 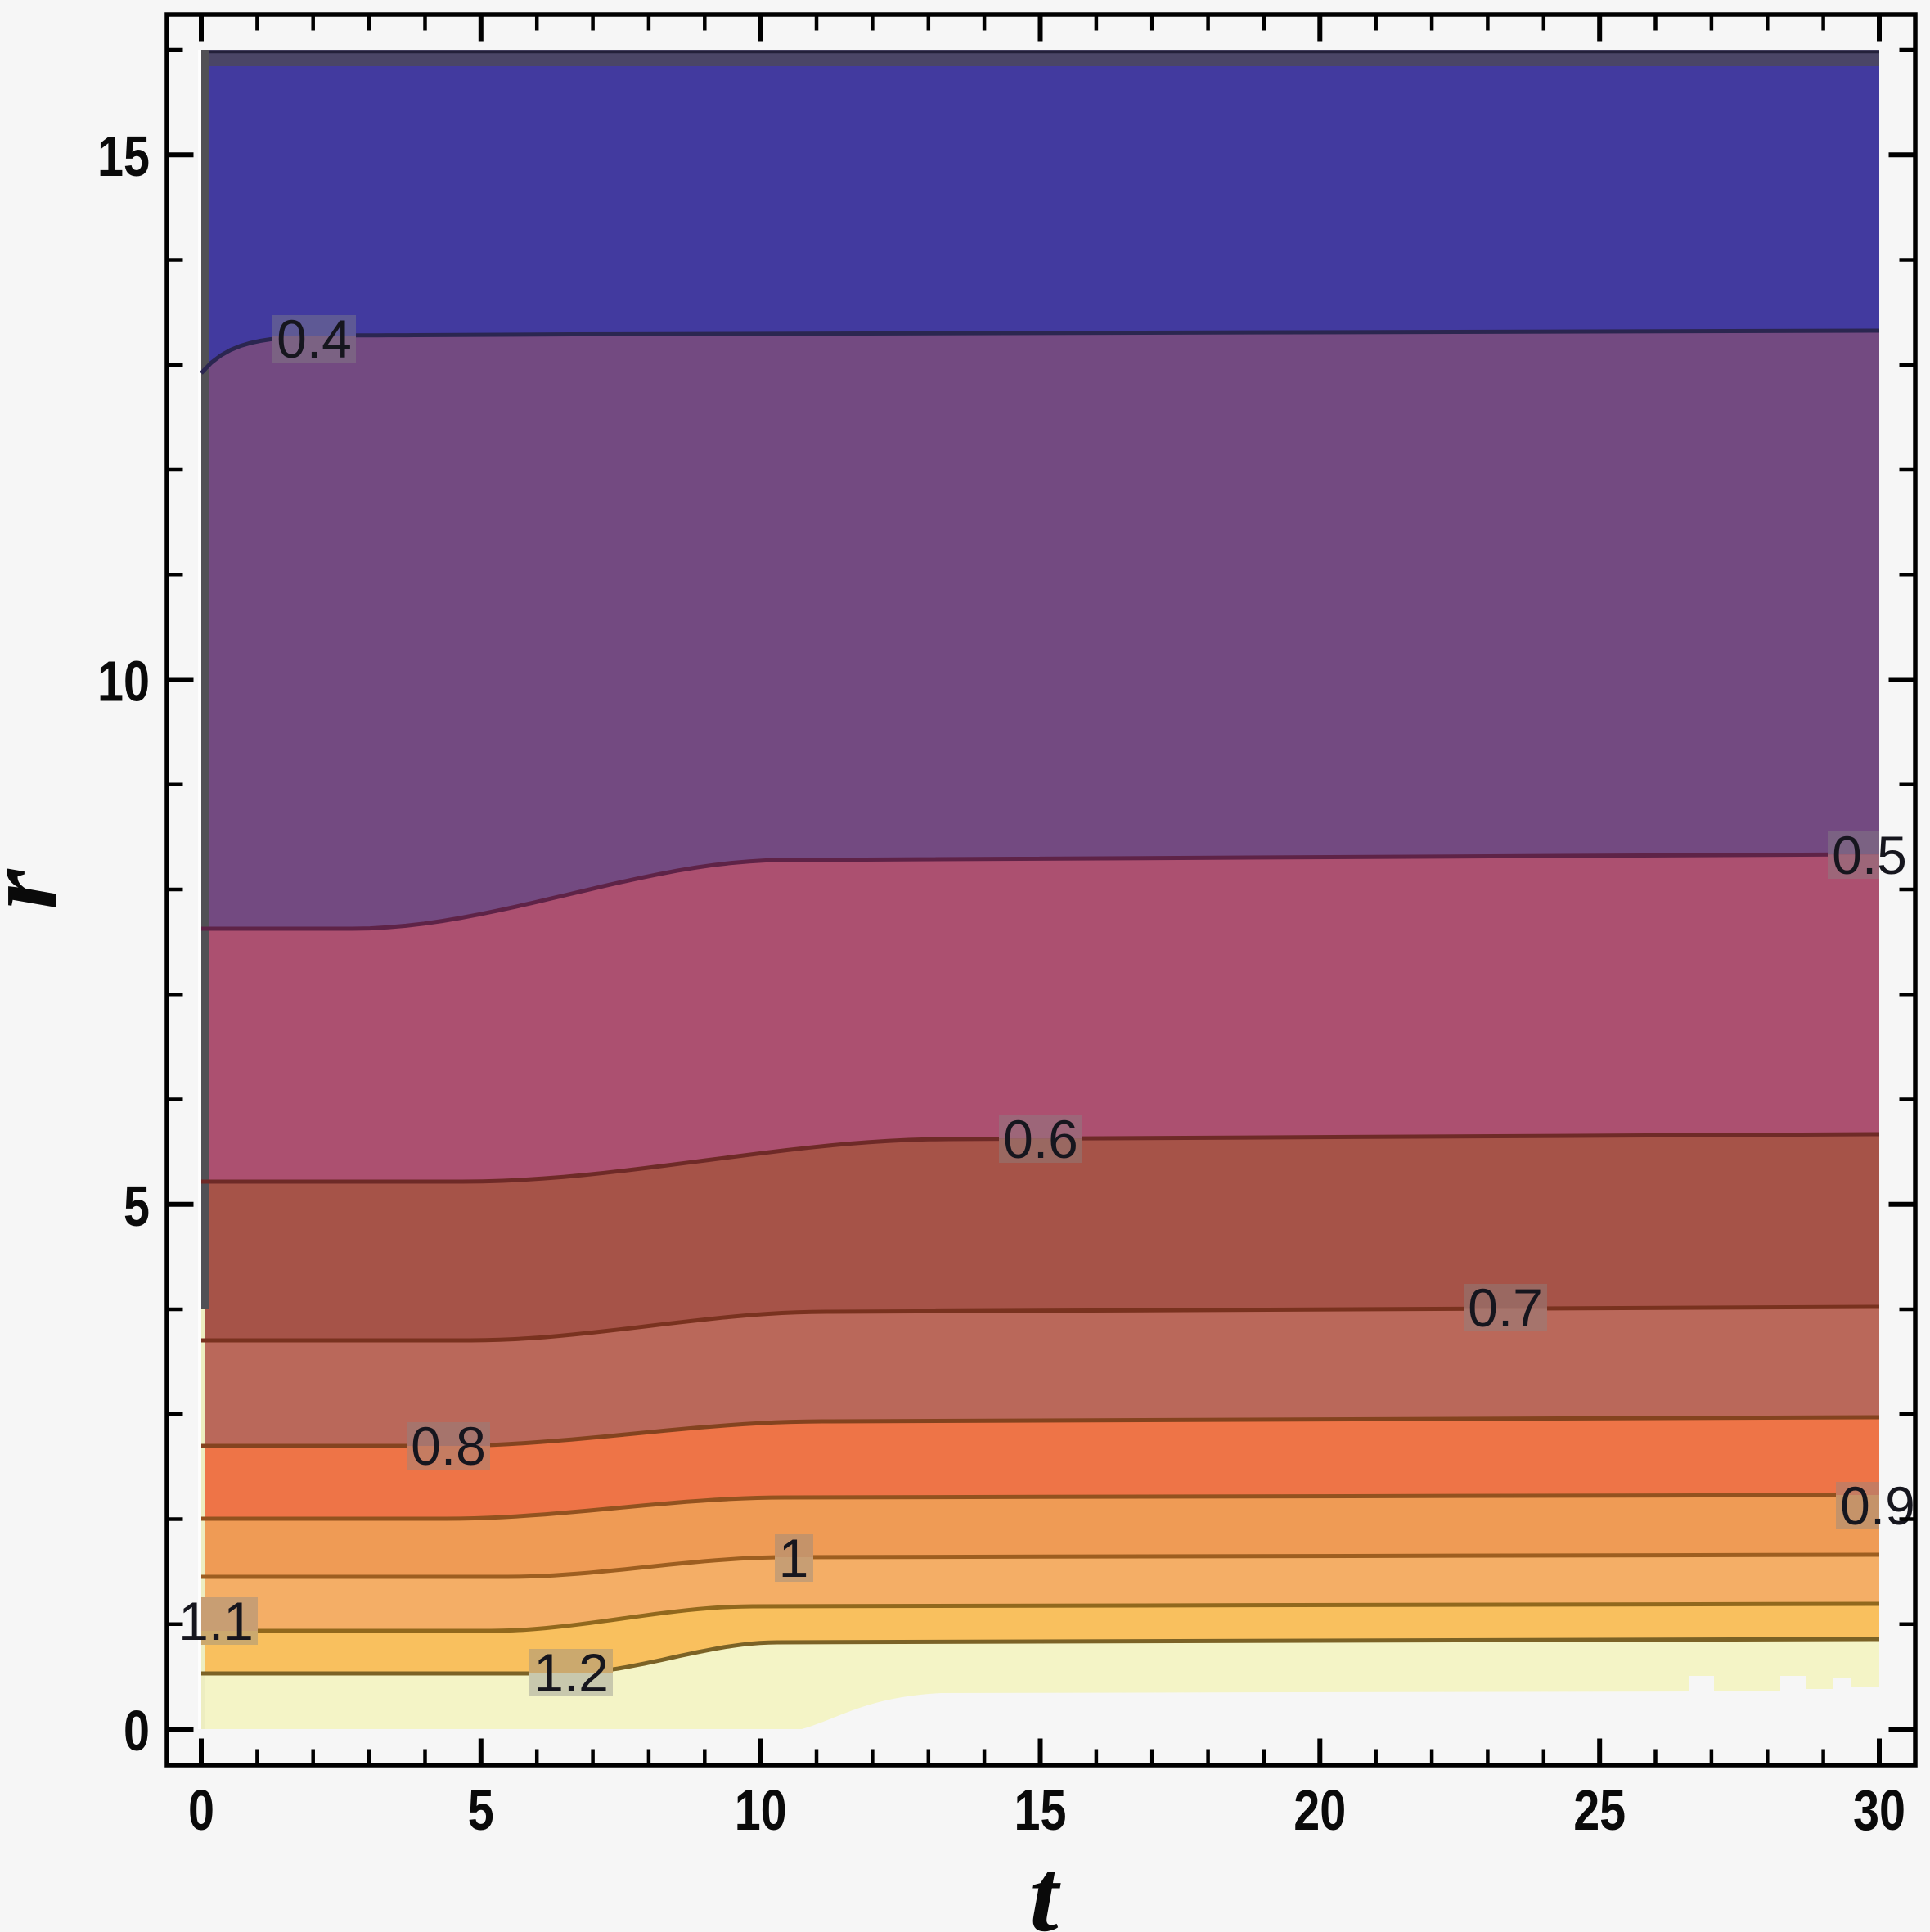 I want to click on svg-text: 0.4, so click(x=314, y=339).